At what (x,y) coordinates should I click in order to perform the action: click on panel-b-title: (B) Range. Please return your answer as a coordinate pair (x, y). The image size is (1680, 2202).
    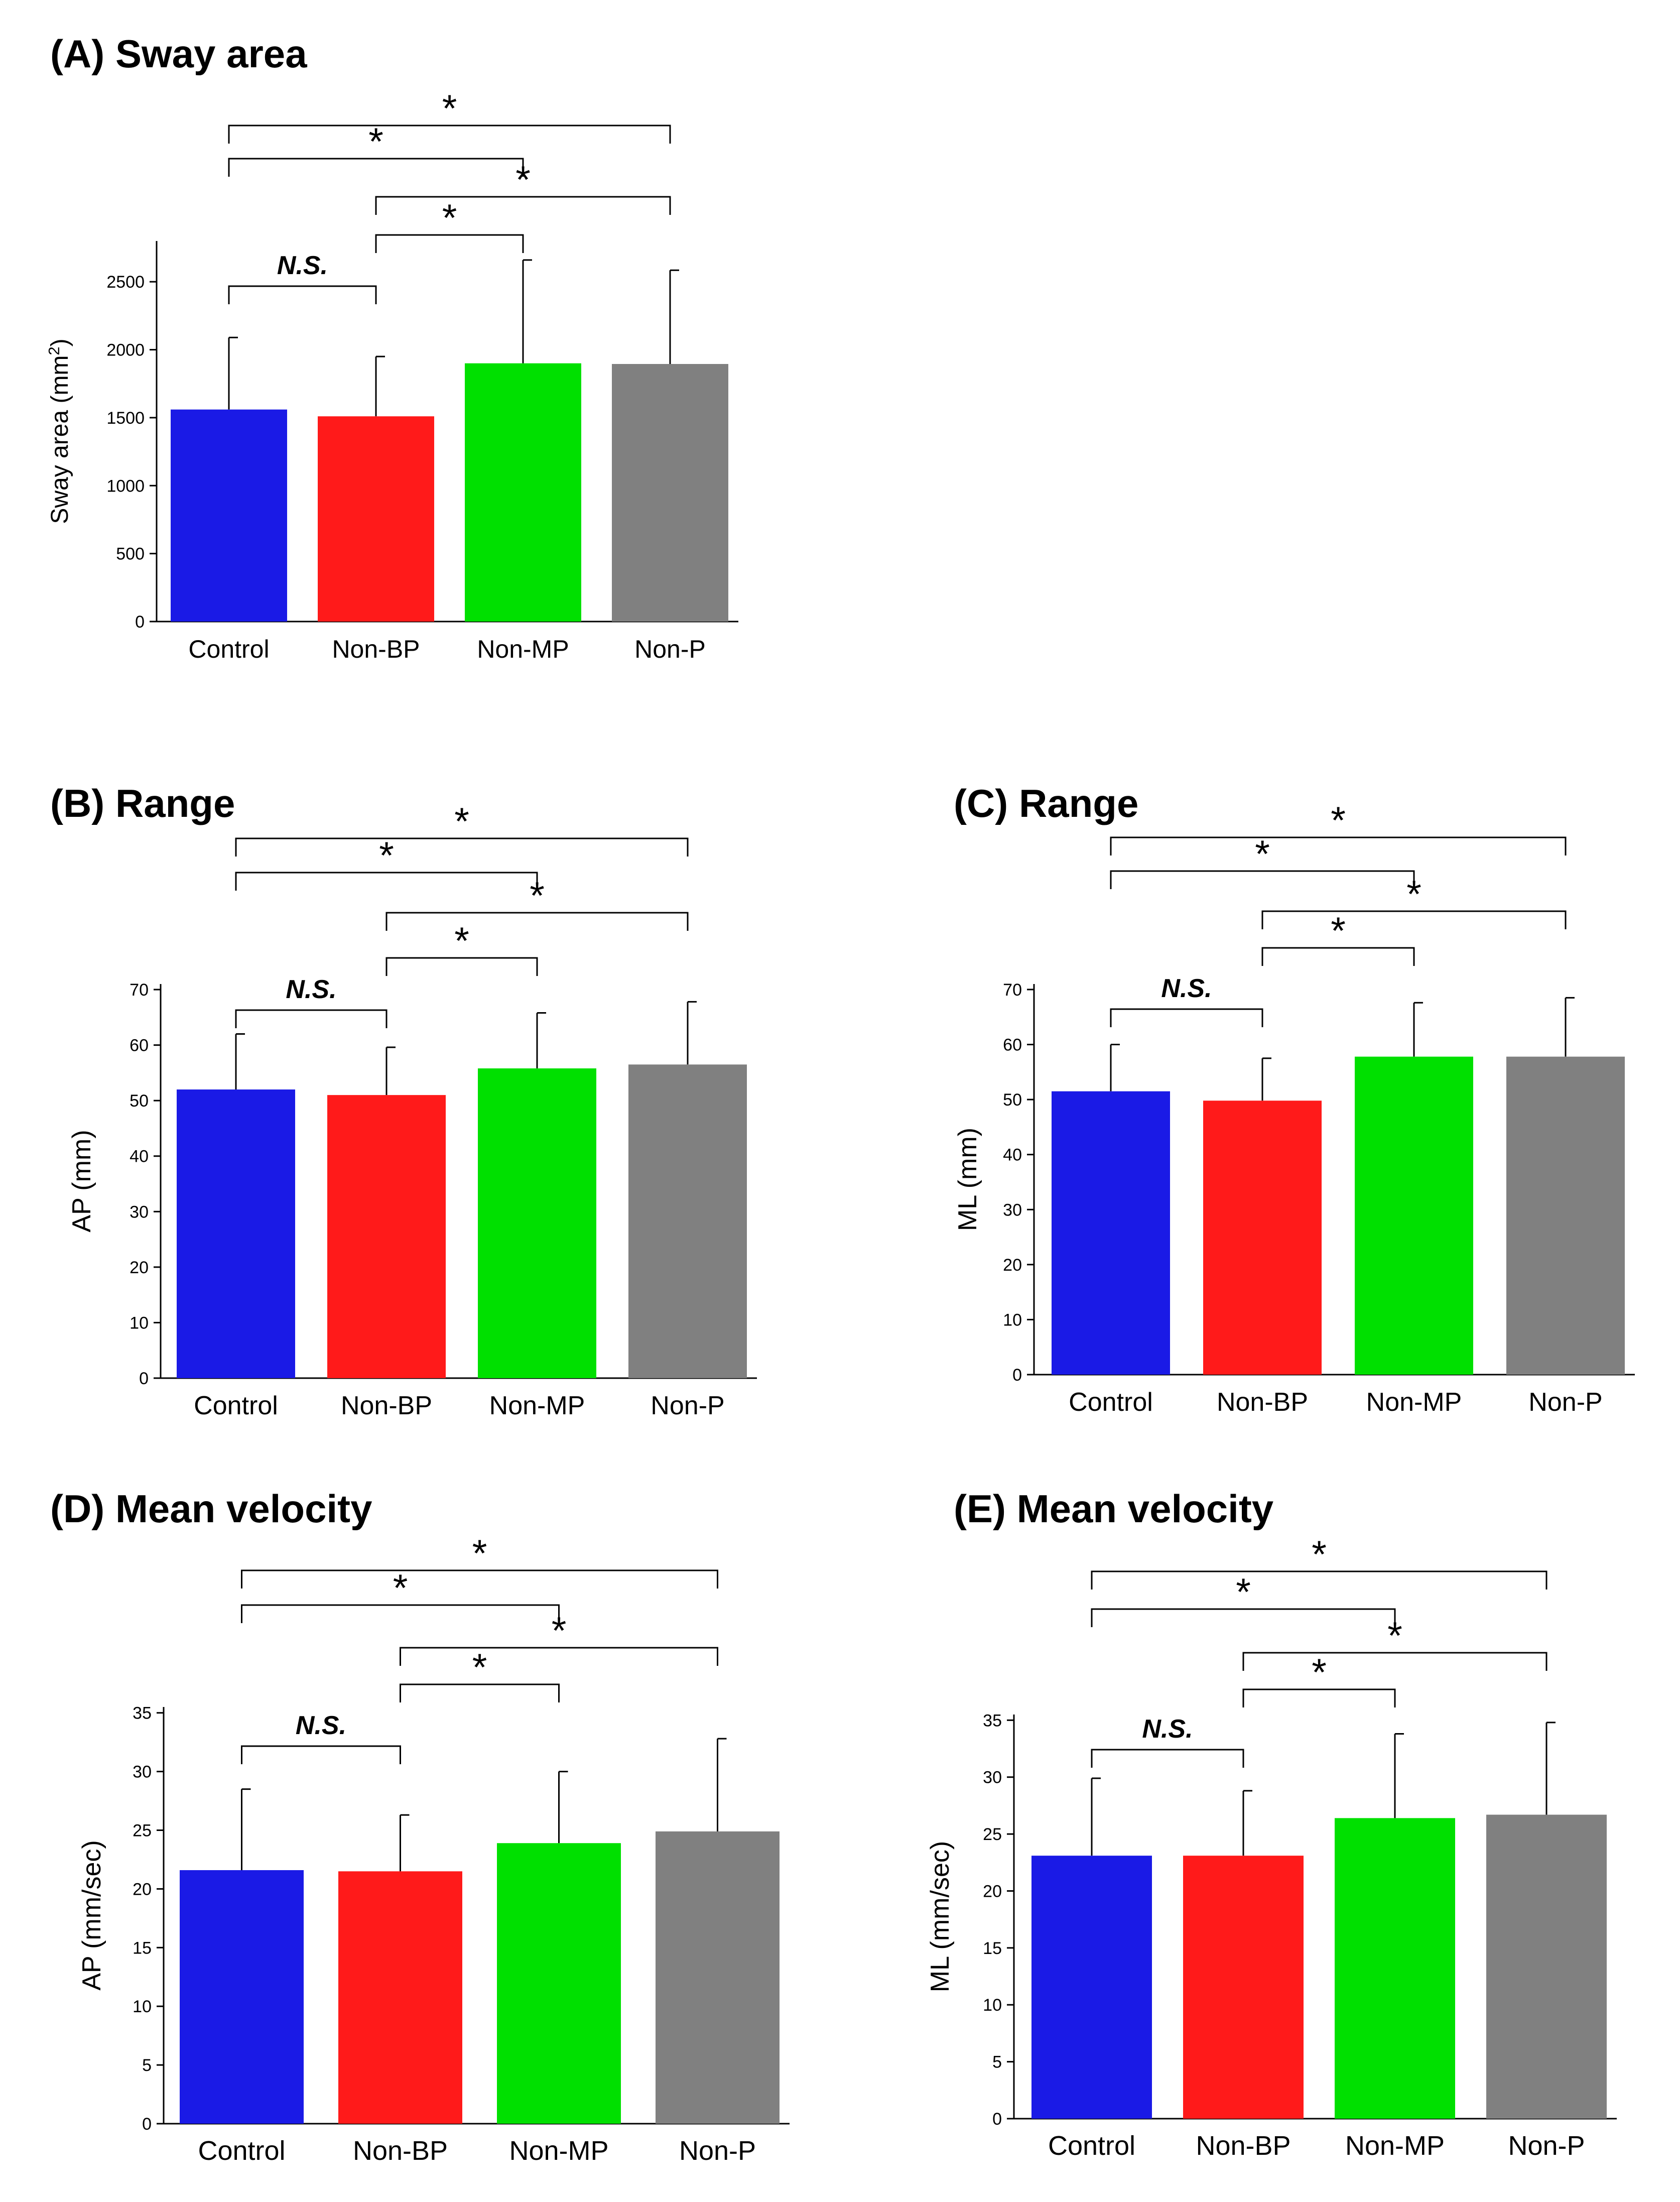
    Looking at the image, I should click on (142, 803).